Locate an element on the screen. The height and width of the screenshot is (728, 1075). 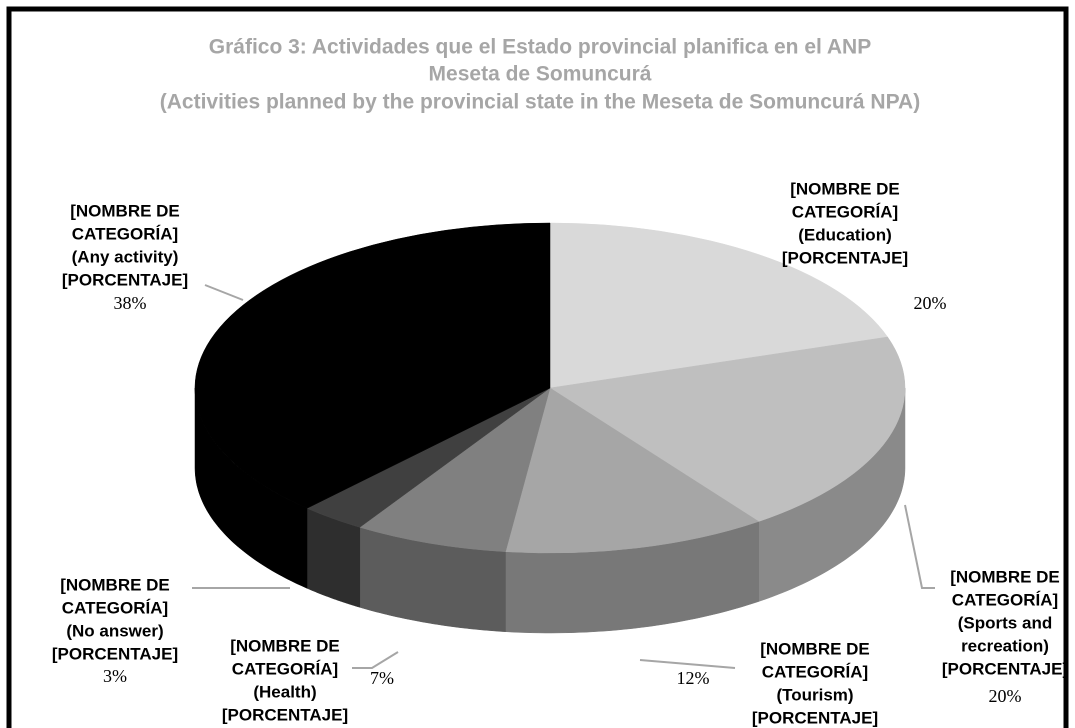
category-label: (Any activity) is located at coordinates (125, 256).